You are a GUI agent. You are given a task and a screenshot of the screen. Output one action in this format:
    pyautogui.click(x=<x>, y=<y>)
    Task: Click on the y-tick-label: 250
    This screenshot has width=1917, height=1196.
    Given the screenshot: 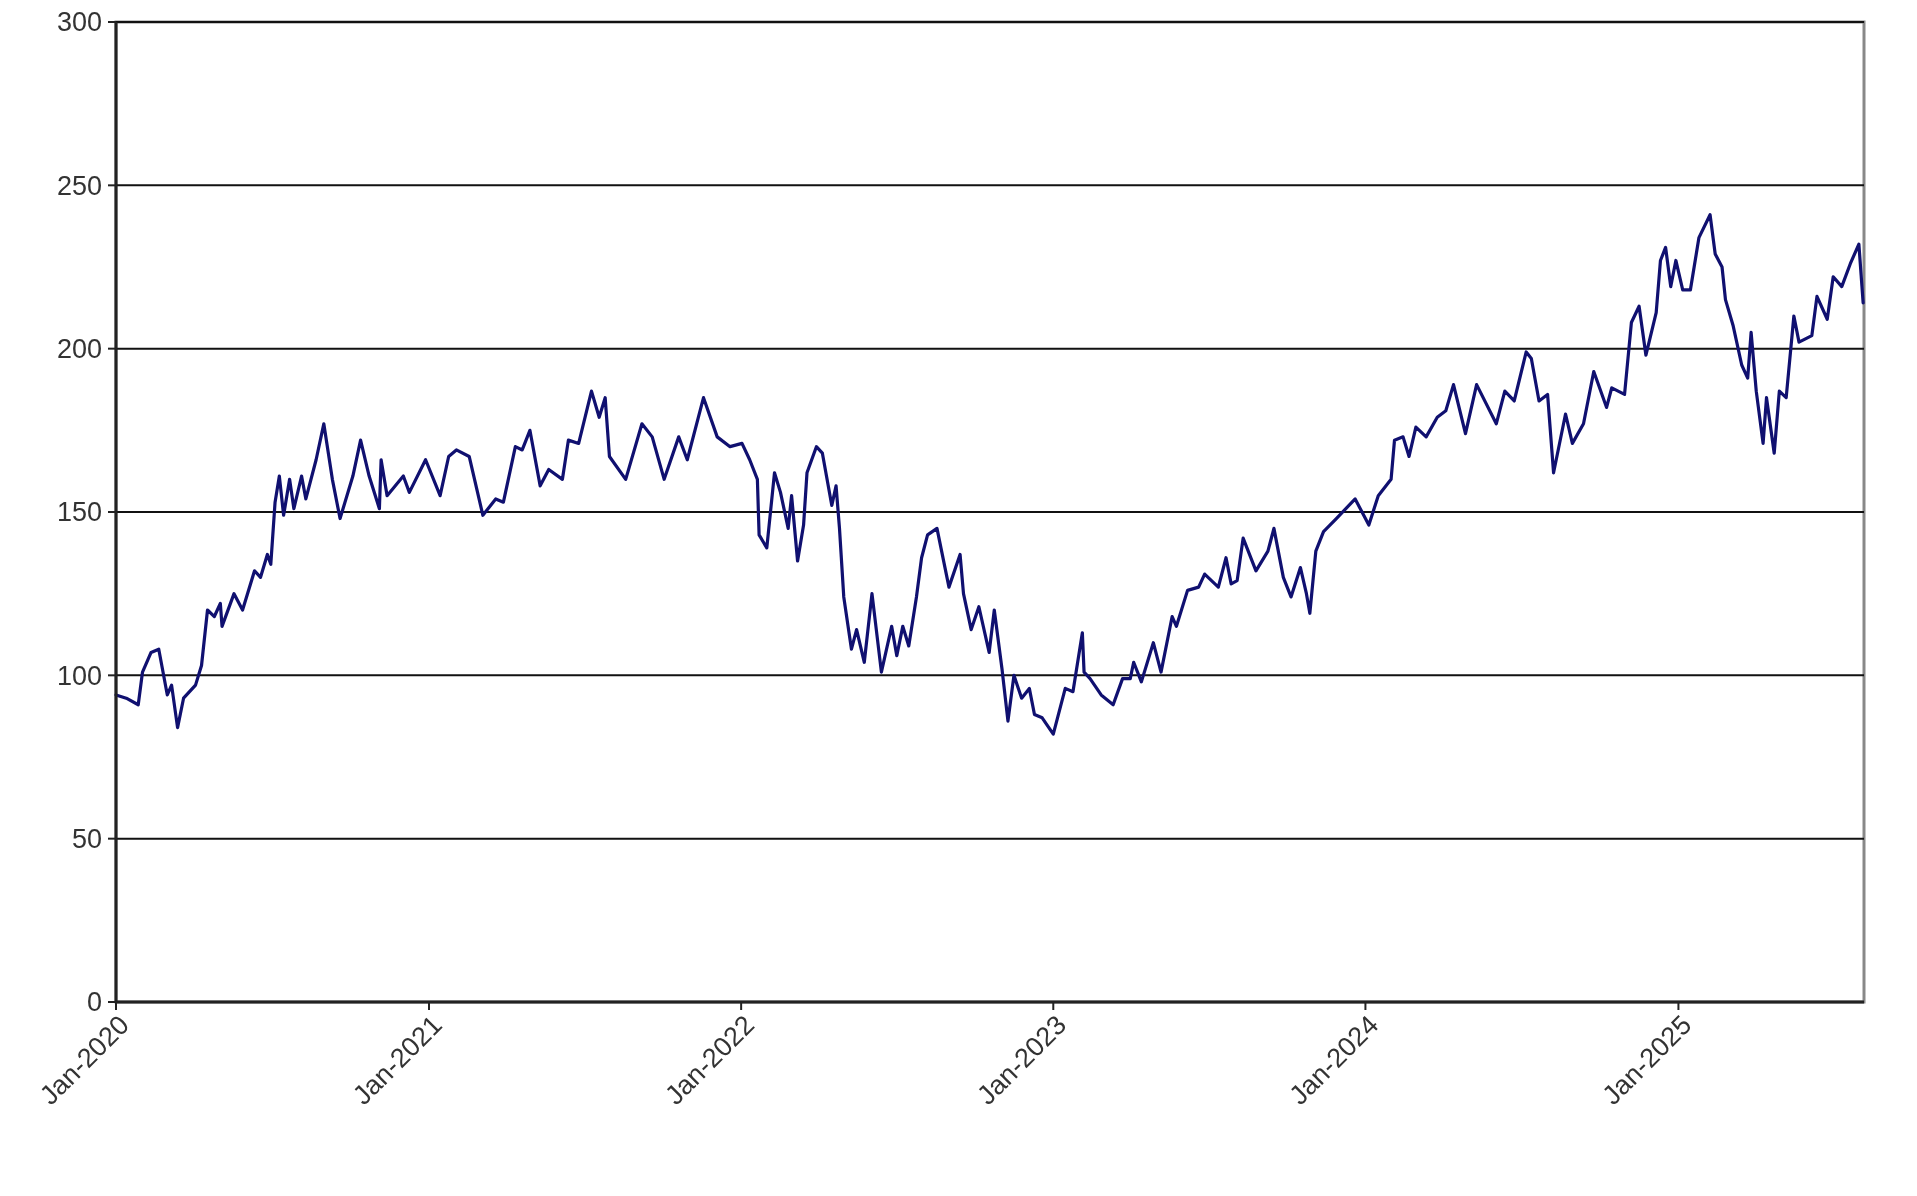 What is the action you would take?
    pyautogui.click(x=79, y=185)
    